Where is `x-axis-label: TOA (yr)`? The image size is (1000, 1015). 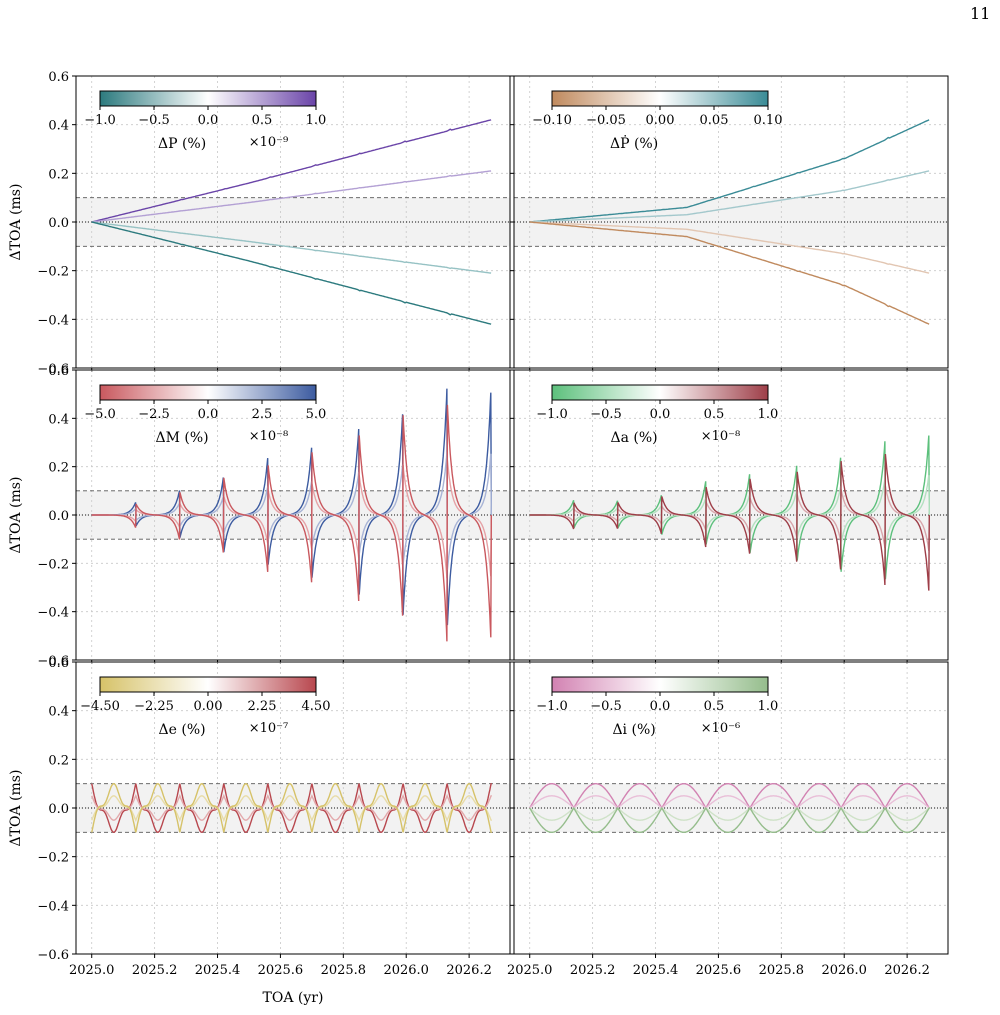 x-axis-label: TOA (yr) is located at coordinates (293, 998).